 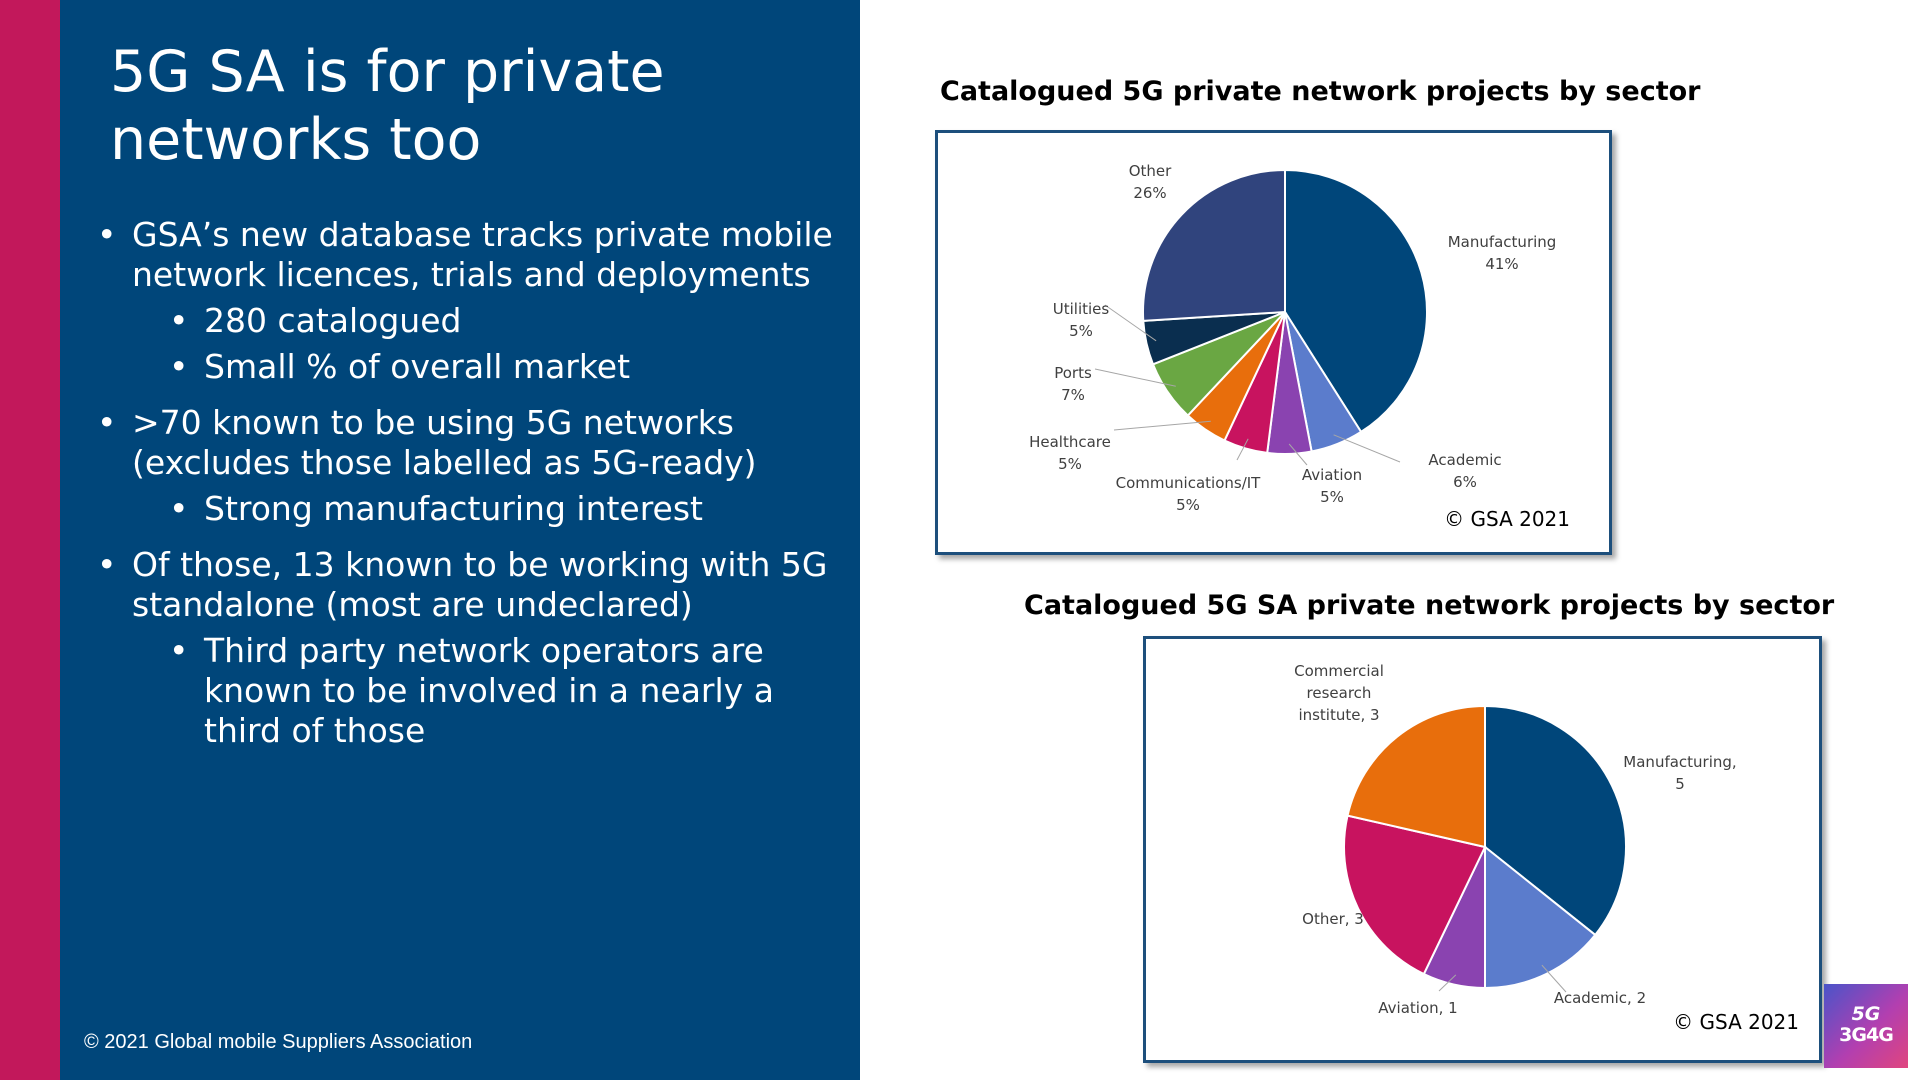 What do you see at coordinates (1555, 820) in the screenshot?
I see `pie-slice-manufacturing` at bounding box center [1555, 820].